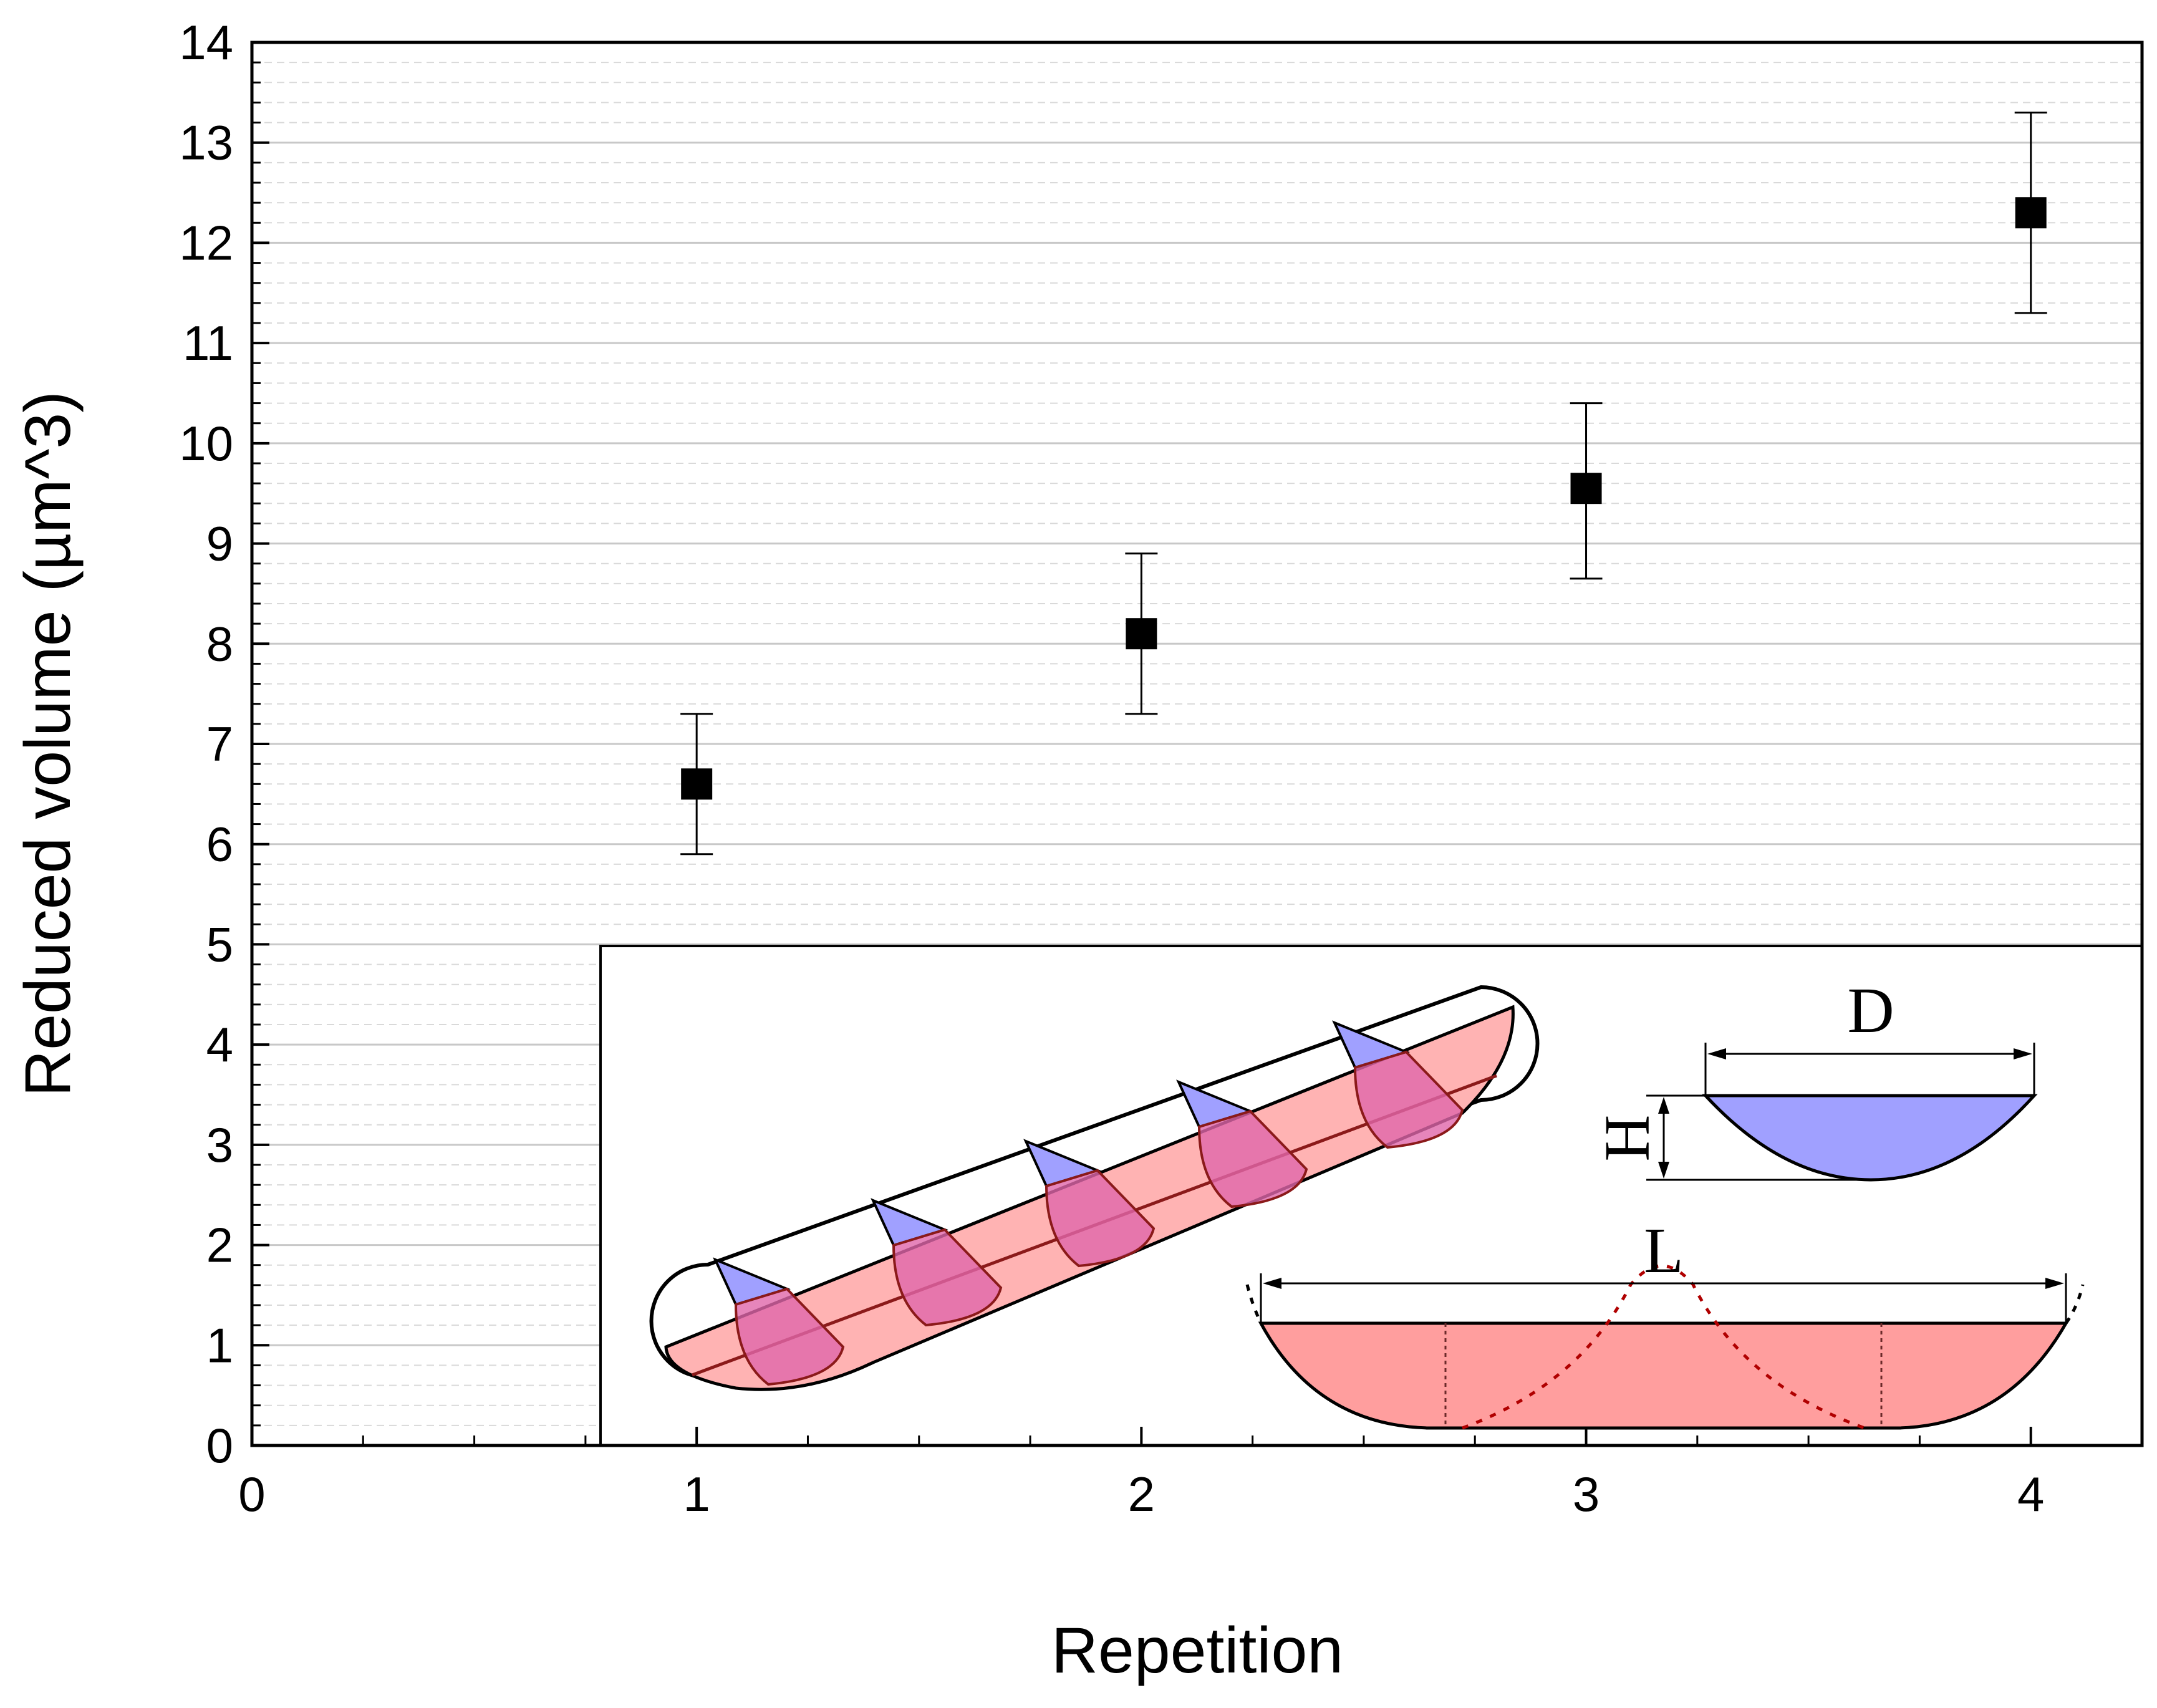 This screenshot has height=1708, width=2157. What do you see at coordinates (206, 242) in the screenshot?
I see `y-tick-label: 12` at bounding box center [206, 242].